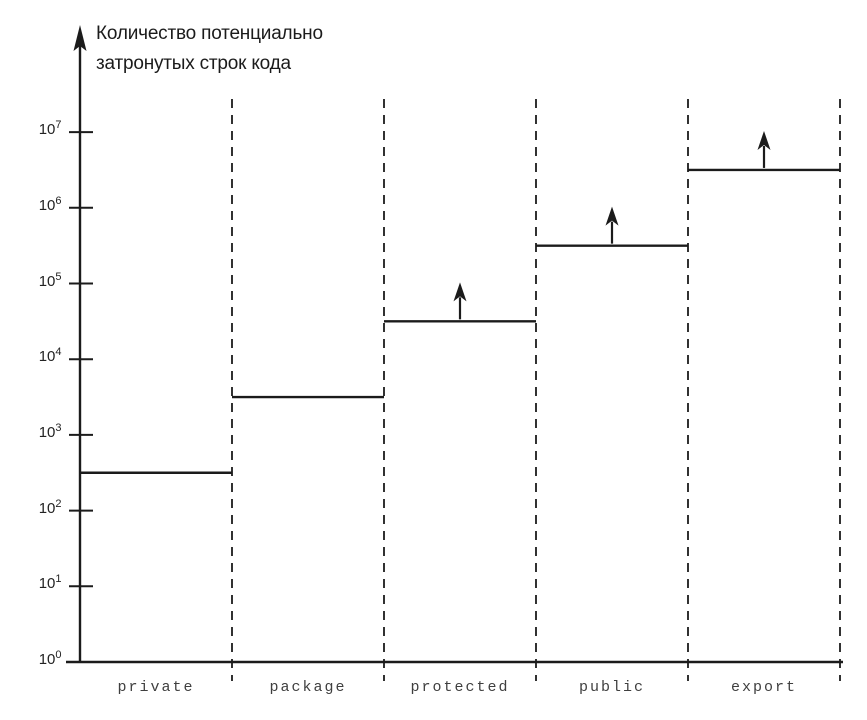  I want to click on y-axis-arrowhead-icon, so click(80, 38).